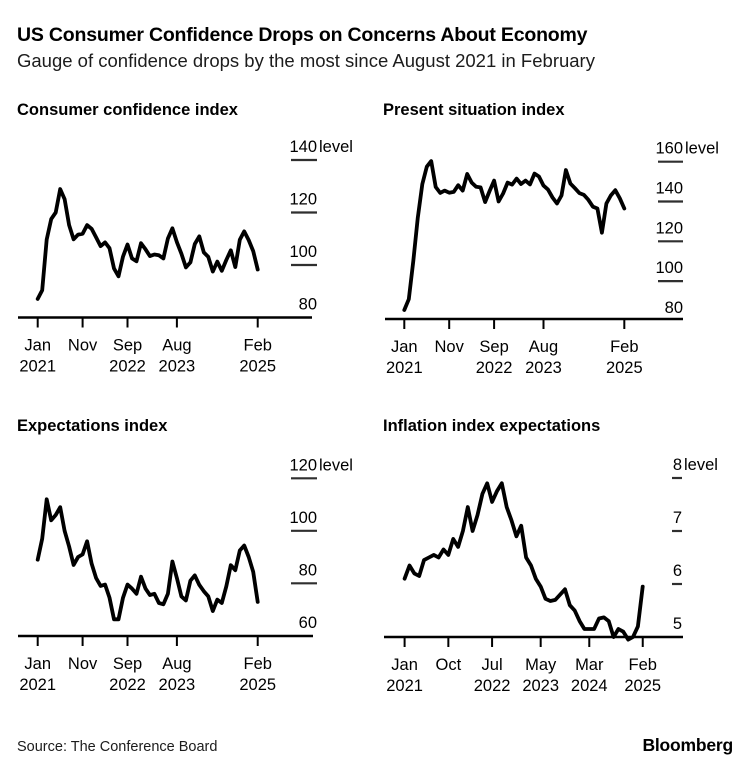 Image resolution: width=750 pixels, height=779 pixels. I want to click on source-text: Source: The Conference Board, so click(117, 747).